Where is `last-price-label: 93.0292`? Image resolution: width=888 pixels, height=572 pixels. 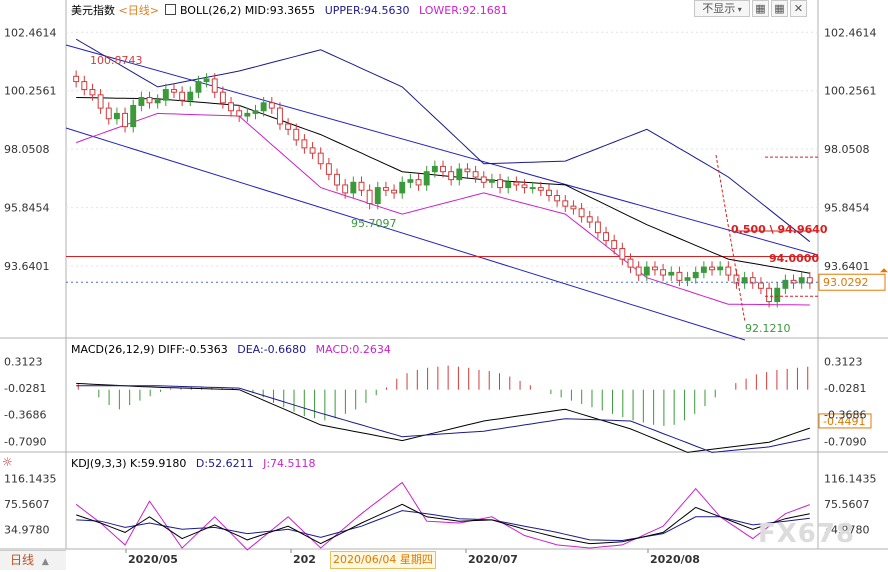 last-price-label: 93.0292 is located at coordinates (846, 282).